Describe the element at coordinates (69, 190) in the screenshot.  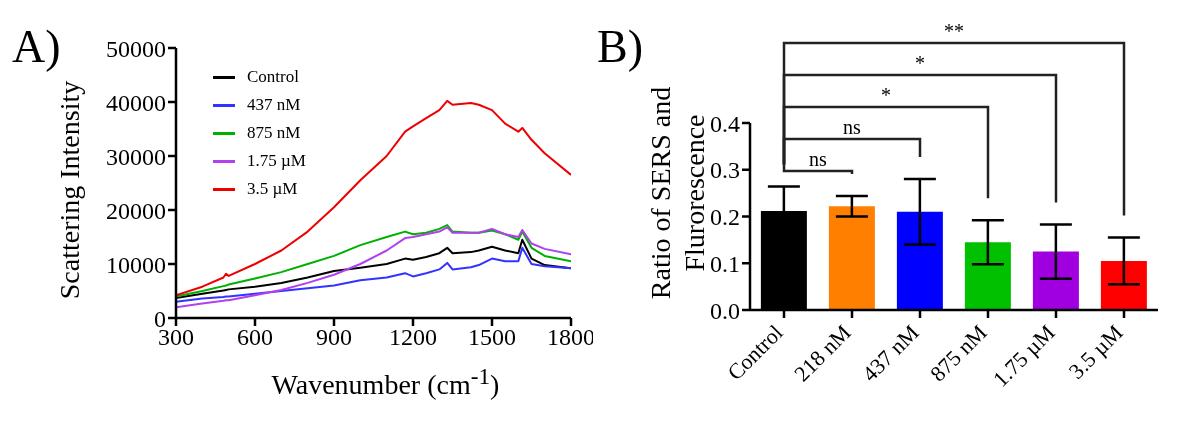
I see `y-axis-title: Scattering Intensity` at that location.